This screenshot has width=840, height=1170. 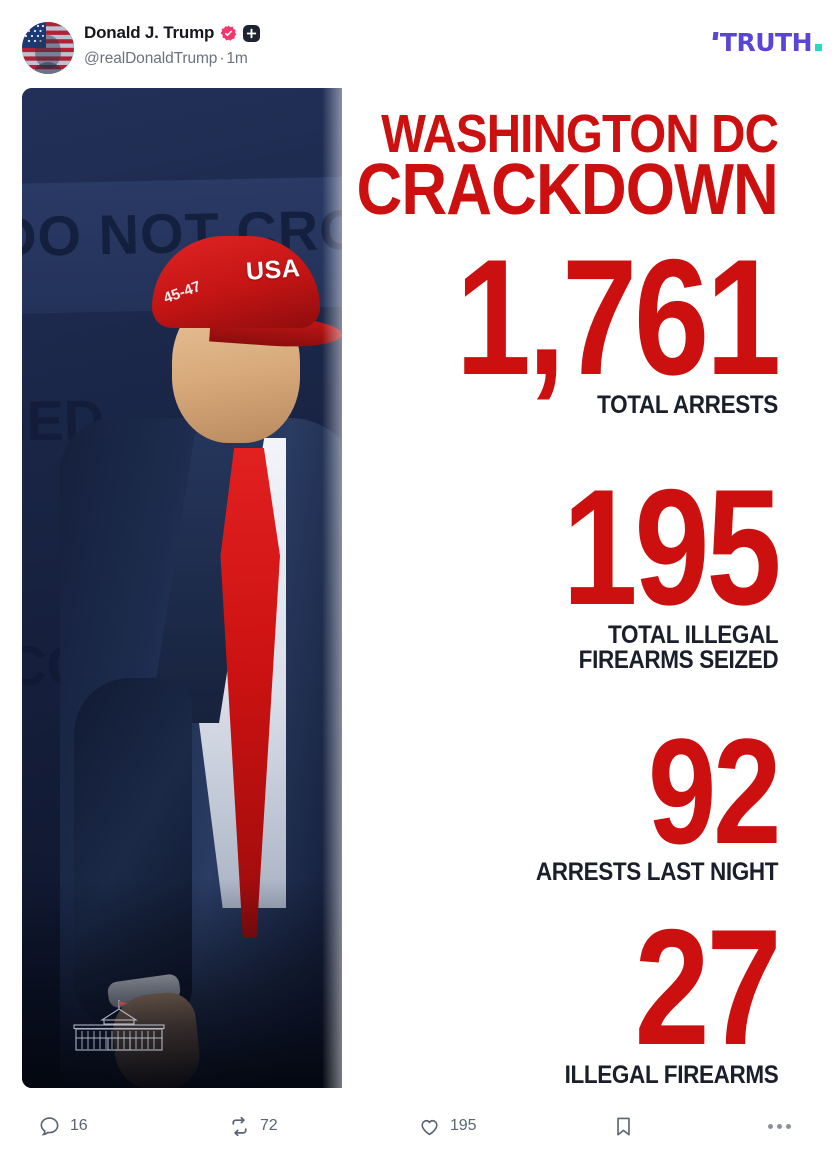 What do you see at coordinates (228, 33) in the screenshot?
I see `verified-badge-icon` at bounding box center [228, 33].